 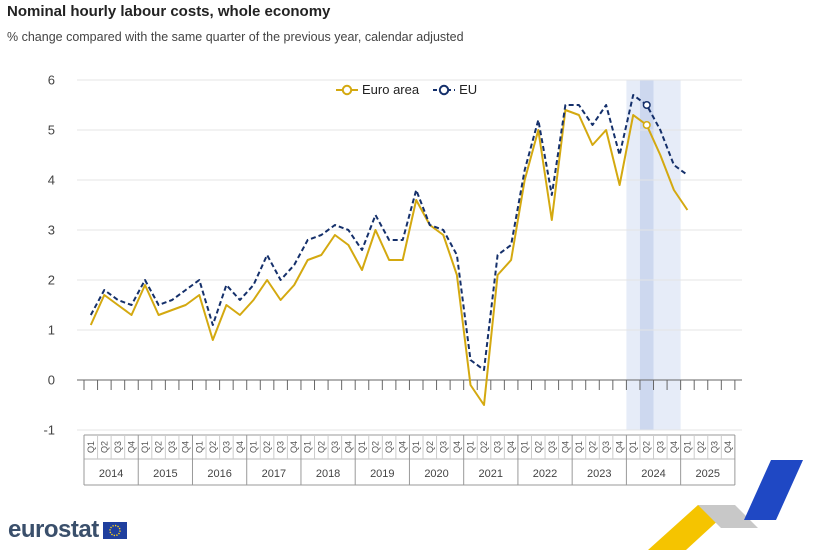 What do you see at coordinates (382, 474) in the screenshot?
I see `x-tick-label-year: 2019` at bounding box center [382, 474].